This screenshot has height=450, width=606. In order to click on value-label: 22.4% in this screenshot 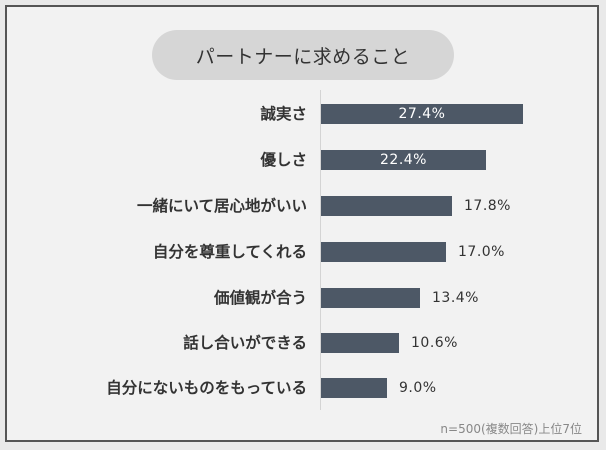, I will do `click(403, 160)`.